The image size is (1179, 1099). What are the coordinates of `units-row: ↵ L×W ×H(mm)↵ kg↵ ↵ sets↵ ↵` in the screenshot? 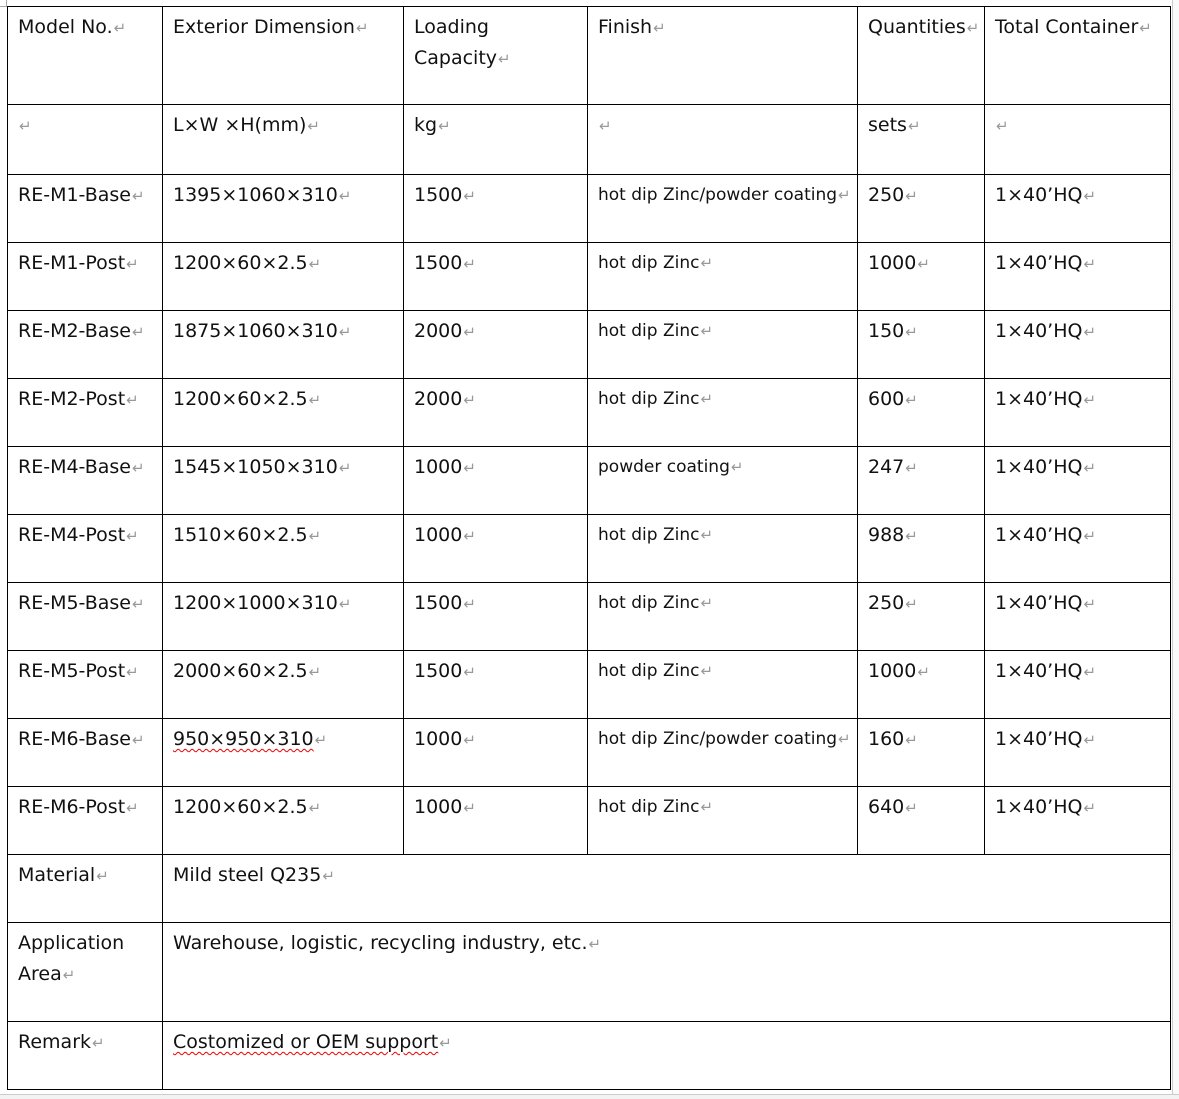 It's located at (589, 139).